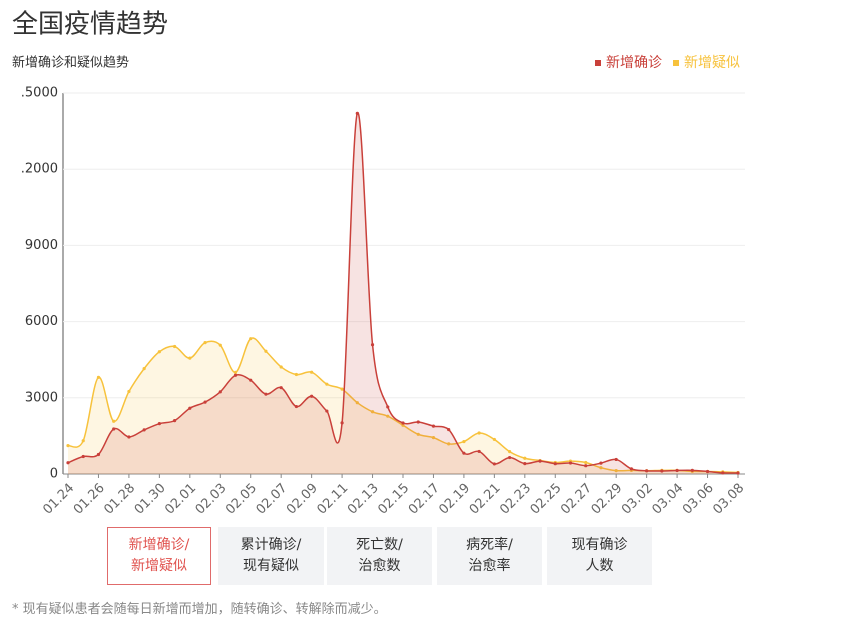  I want to click on tab-button: 新增确诊/新增疑似, so click(159, 556).